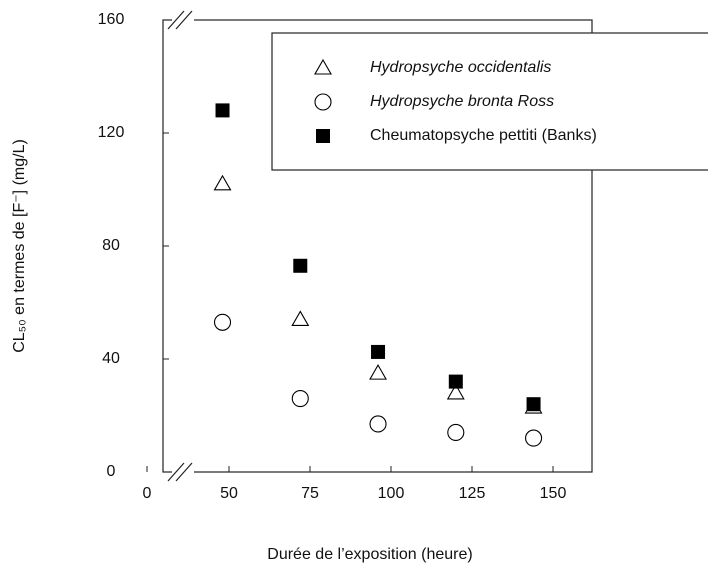 This screenshot has height=572, width=708. What do you see at coordinates (483, 135) in the screenshot?
I see `legend-label: Cheumatopsyche pettiti (Banks)` at bounding box center [483, 135].